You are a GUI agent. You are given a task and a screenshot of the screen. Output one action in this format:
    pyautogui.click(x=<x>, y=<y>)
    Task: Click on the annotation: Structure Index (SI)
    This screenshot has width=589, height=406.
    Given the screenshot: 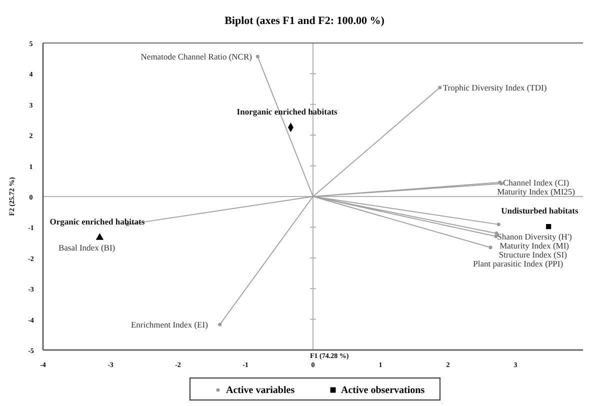 What is the action you would take?
    pyautogui.click(x=533, y=254)
    